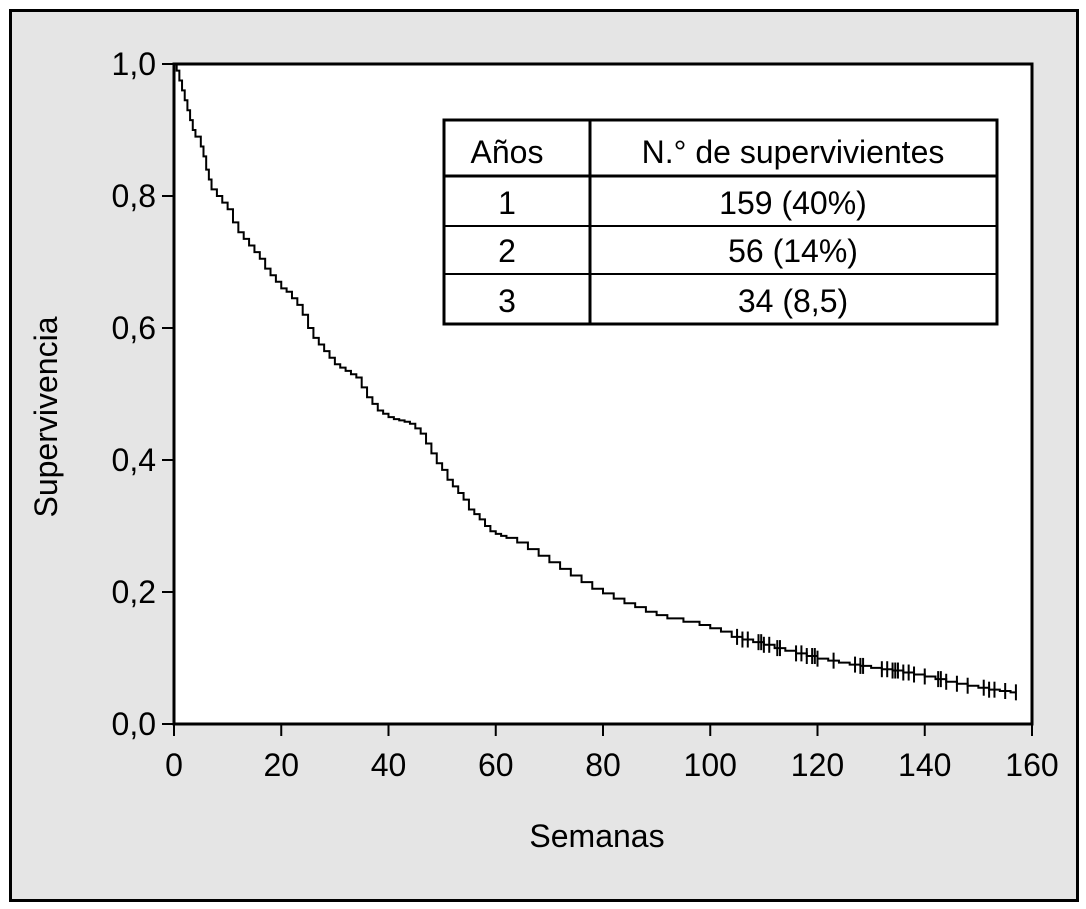 Image resolution: width=1086 pixels, height=909 pixels. What do you see at coordinates (924, 765) in the screenshot?
I see `x-tick-label: 140` at bounding box center [924, 765].